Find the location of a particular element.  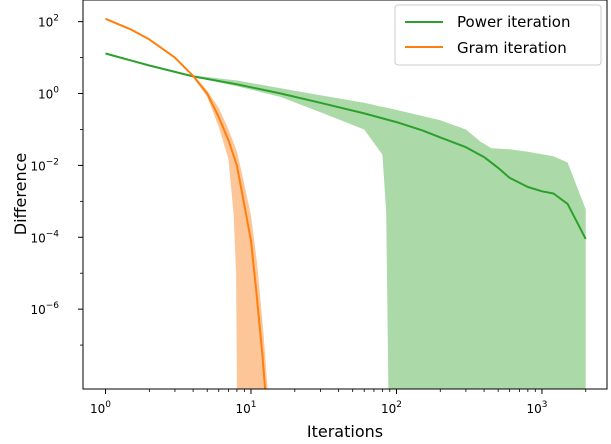

x-tick-label: 10⁰ is located at coordinates (100, 408).